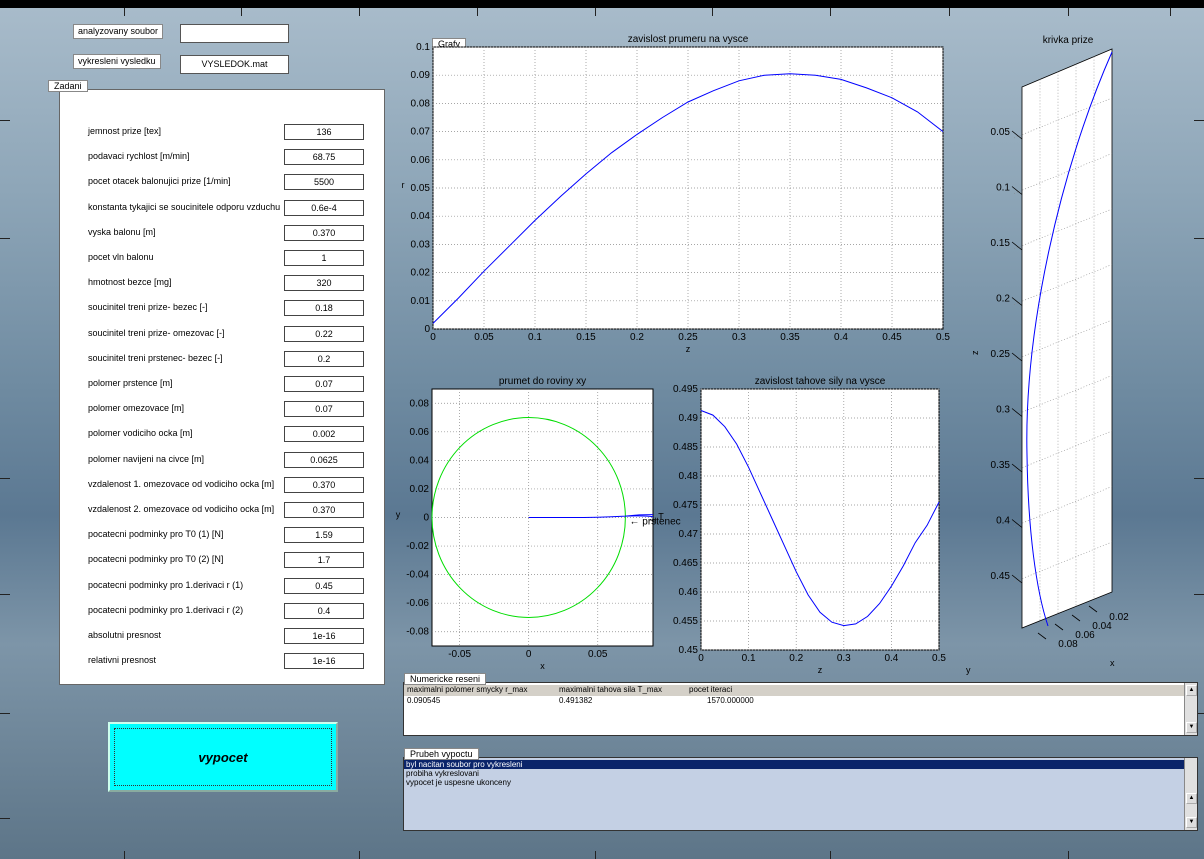 This screenshot has width=1204, height=859. Describe the element at coordinates (1102, 626) in the screenshot. I see `x-tick-label: 0.04` at that location.